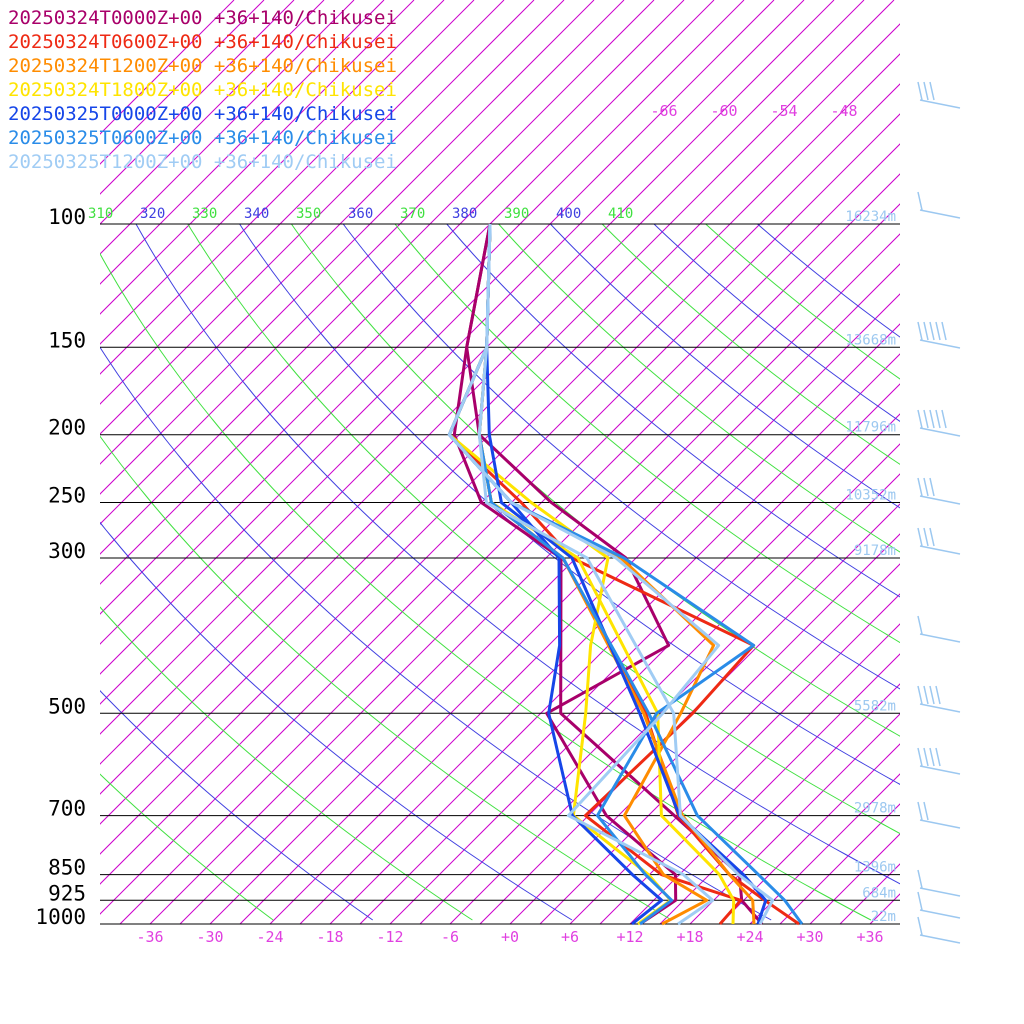  I want to click on pressure-label: 200, so click(67, 428).